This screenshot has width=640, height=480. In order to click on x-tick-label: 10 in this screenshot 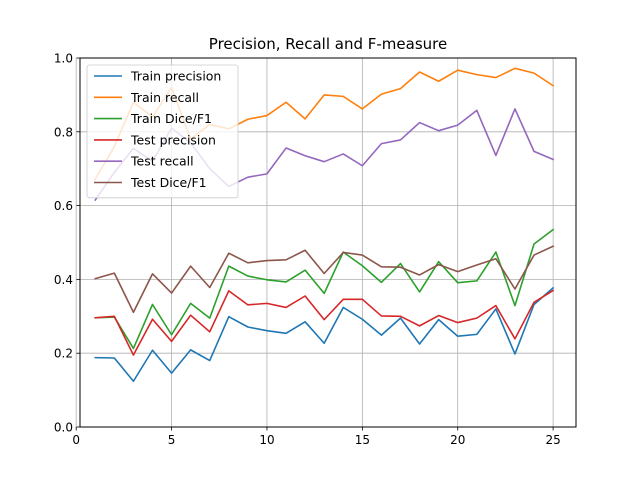, I will do `click(266, 440)`.